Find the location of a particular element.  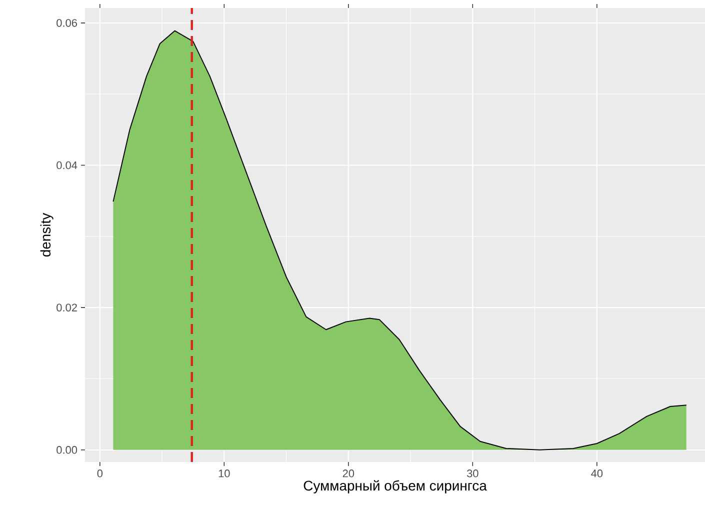

x-axis-title: Суммарный объем сирингса is located at coordinates (395, 487).